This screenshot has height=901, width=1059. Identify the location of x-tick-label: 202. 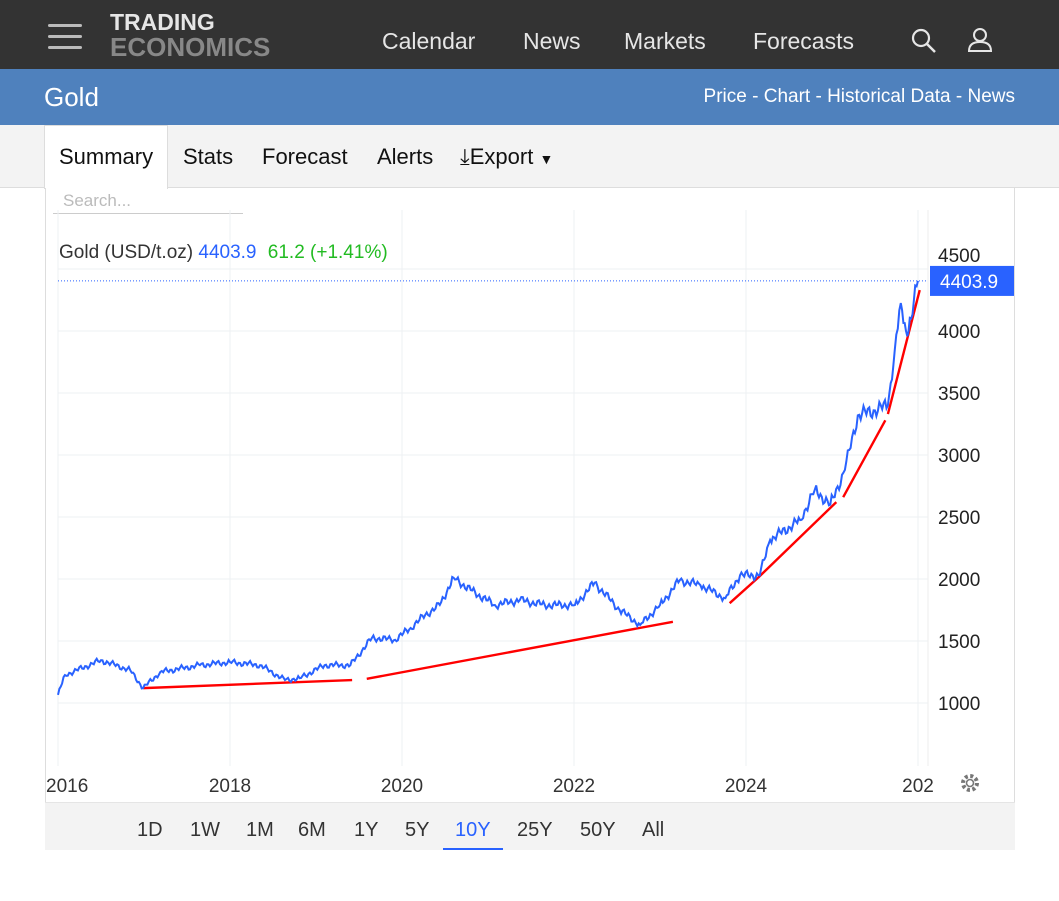
(918, 786).